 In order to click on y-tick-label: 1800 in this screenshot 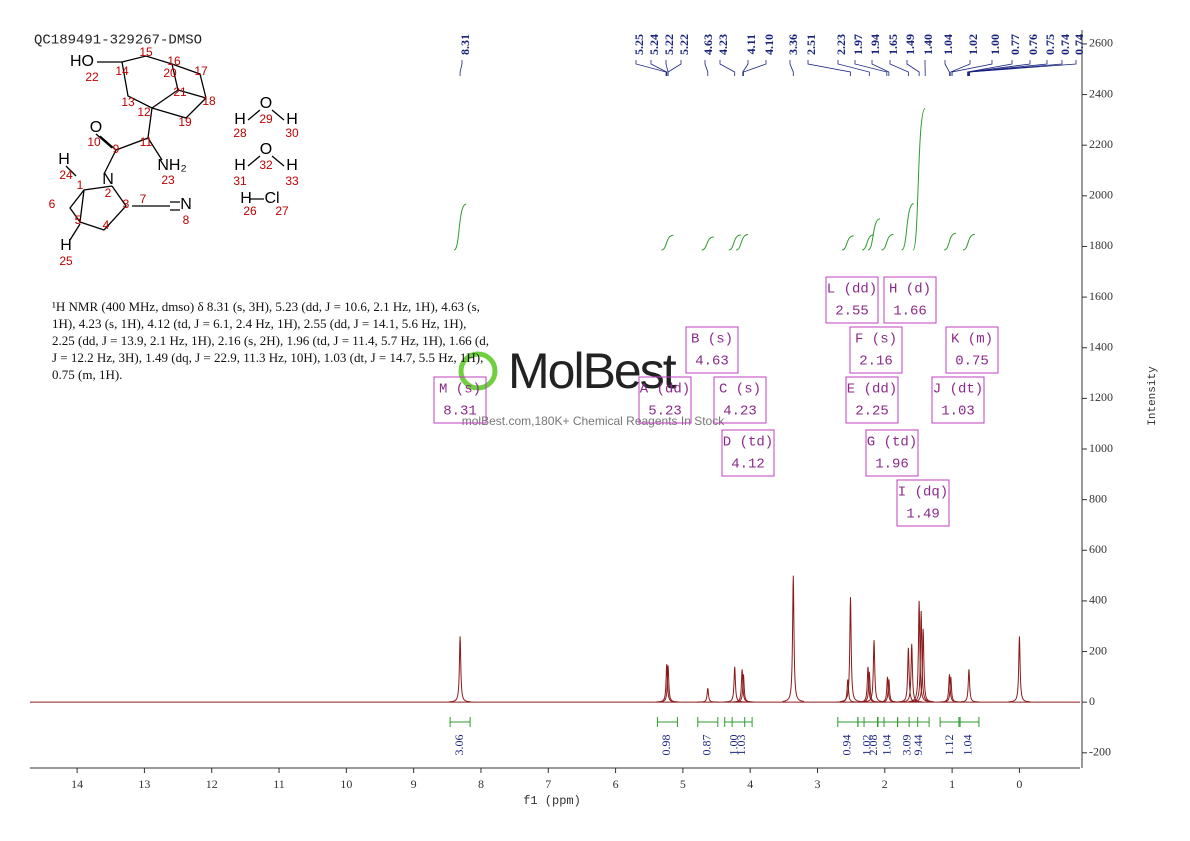, I will do `click(1101, 245)`.